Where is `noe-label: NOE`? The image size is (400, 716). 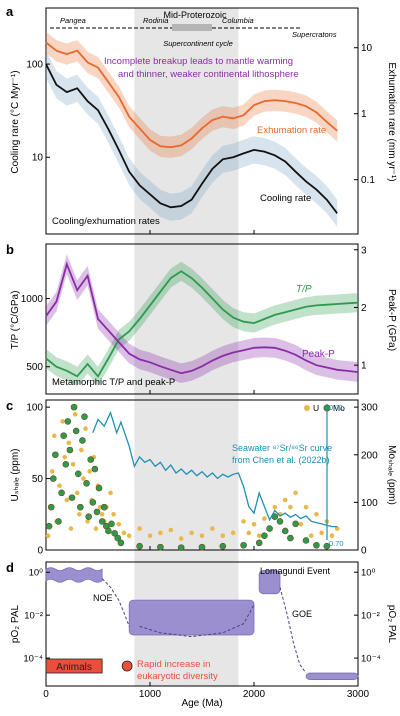
noe-label: NOE is located at coordinates (103, 598).